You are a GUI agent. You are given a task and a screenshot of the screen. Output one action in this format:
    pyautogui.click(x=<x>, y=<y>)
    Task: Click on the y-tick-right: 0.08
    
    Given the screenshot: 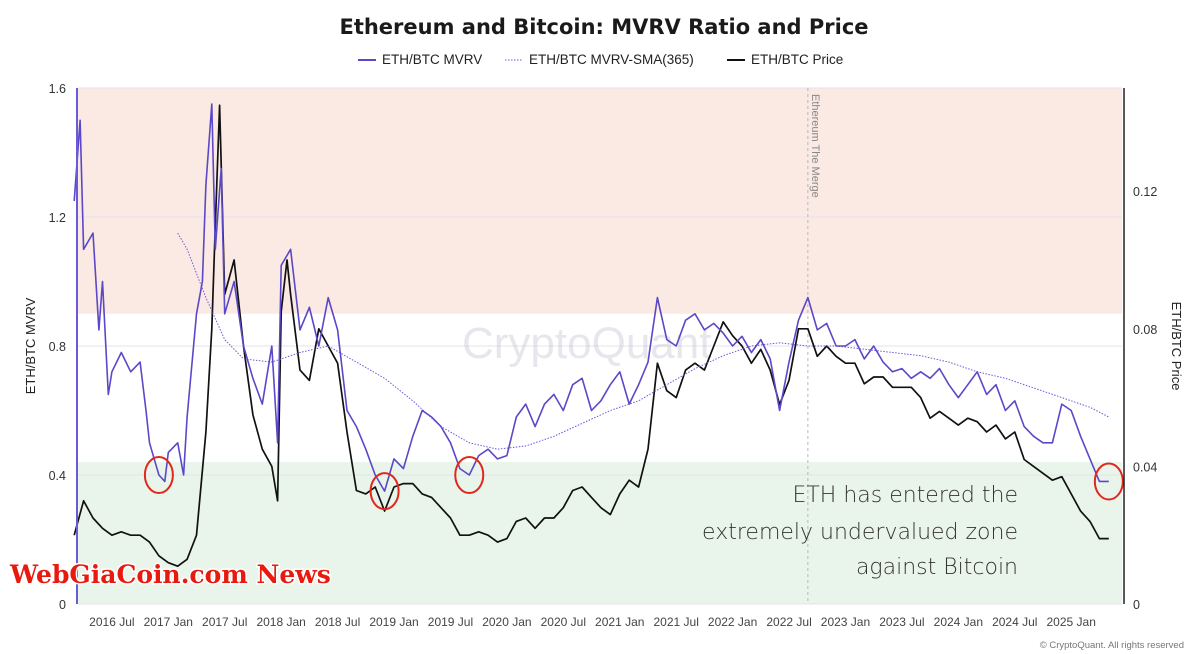 What is the action you would take?
    pyautogui.click(x=1145, y=330)
    